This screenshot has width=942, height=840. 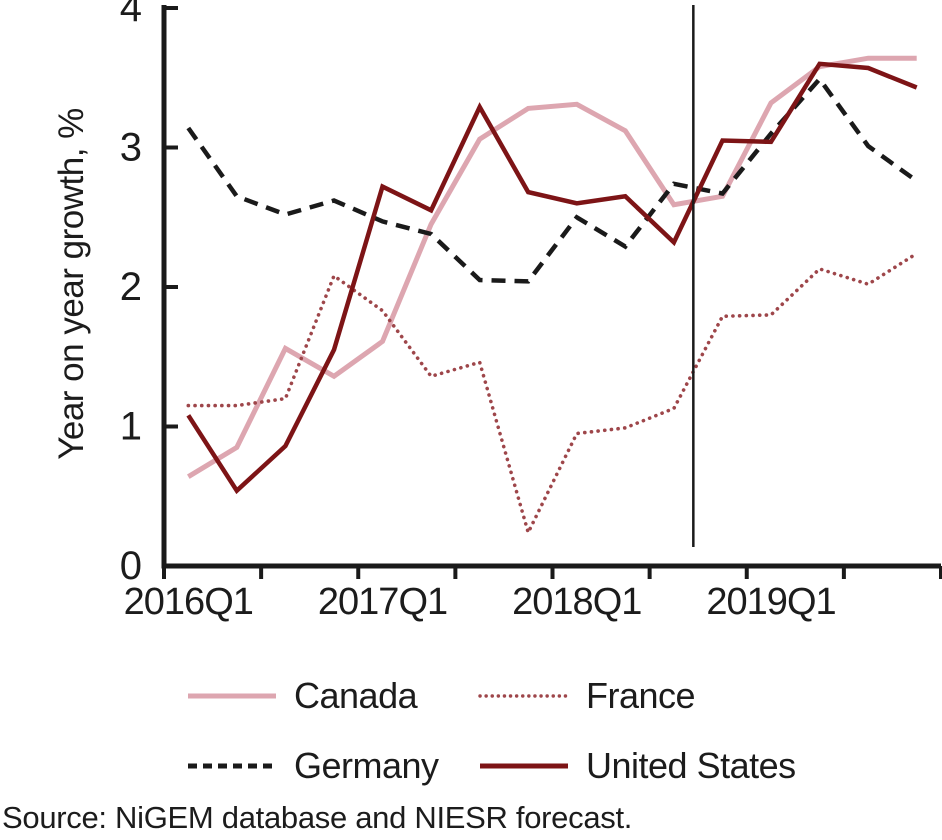 What do you see at coordinates (691, 765) in the screenshot?
I see `legend-label-united-states: United States` at bounding box center [691, 765].